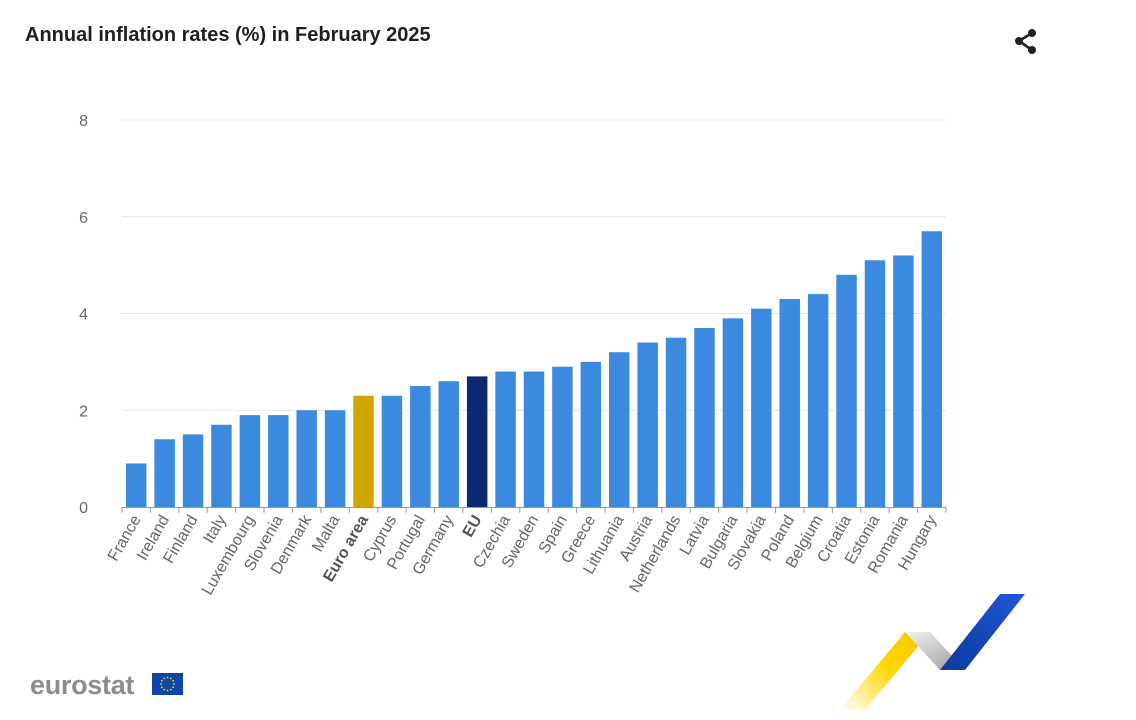 Image resolution: width=1136 pixels, height=720 pixels. What do you see at coordinates (676, 422) in the screenshot?
I see `bar-netherlands` at bounding box center [676, 422].